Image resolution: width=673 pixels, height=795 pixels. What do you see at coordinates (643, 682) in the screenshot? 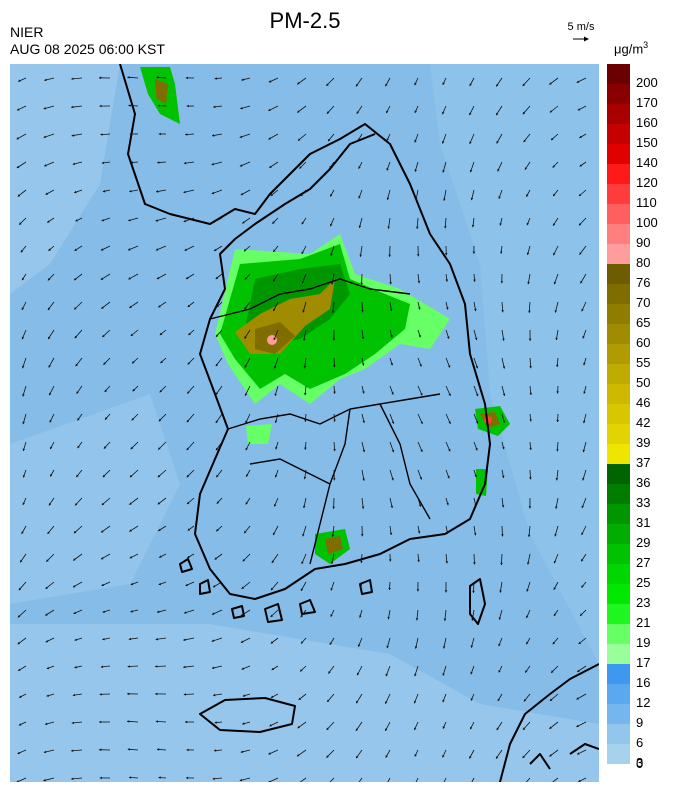
I see `legend-label: 16` at bounding box center [643, 682].